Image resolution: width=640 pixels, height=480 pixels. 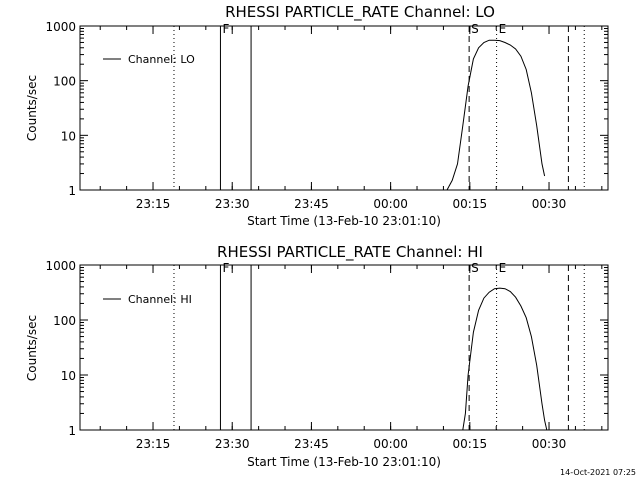 What do you see at coordinates (344, 221) in the screenshot?
I see `x-axis-label-lo: Start Time (13-Feb-10 23:01:10)` at bounding box center [344, 221].